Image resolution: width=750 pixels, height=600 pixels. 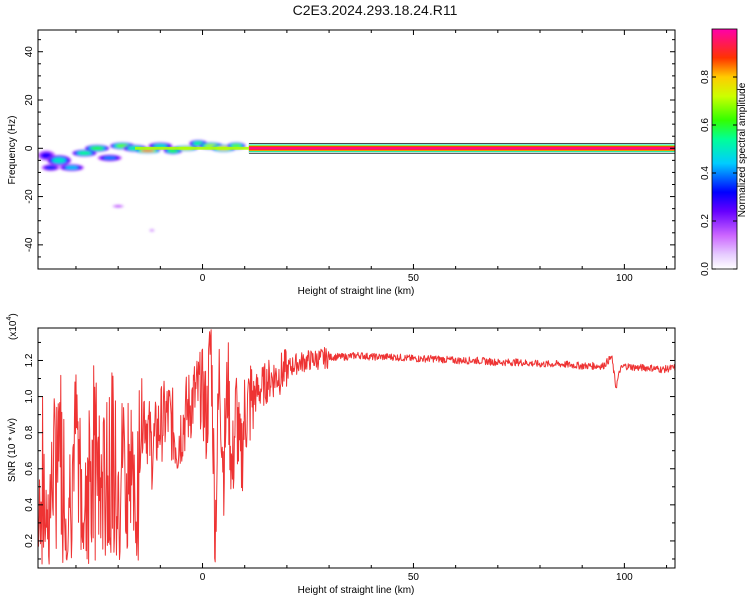 What do you see at coordinates (29, 432) in the screenshot?
I see `snr-y-tick-label: 0.8` at bounding box center [29, 432].